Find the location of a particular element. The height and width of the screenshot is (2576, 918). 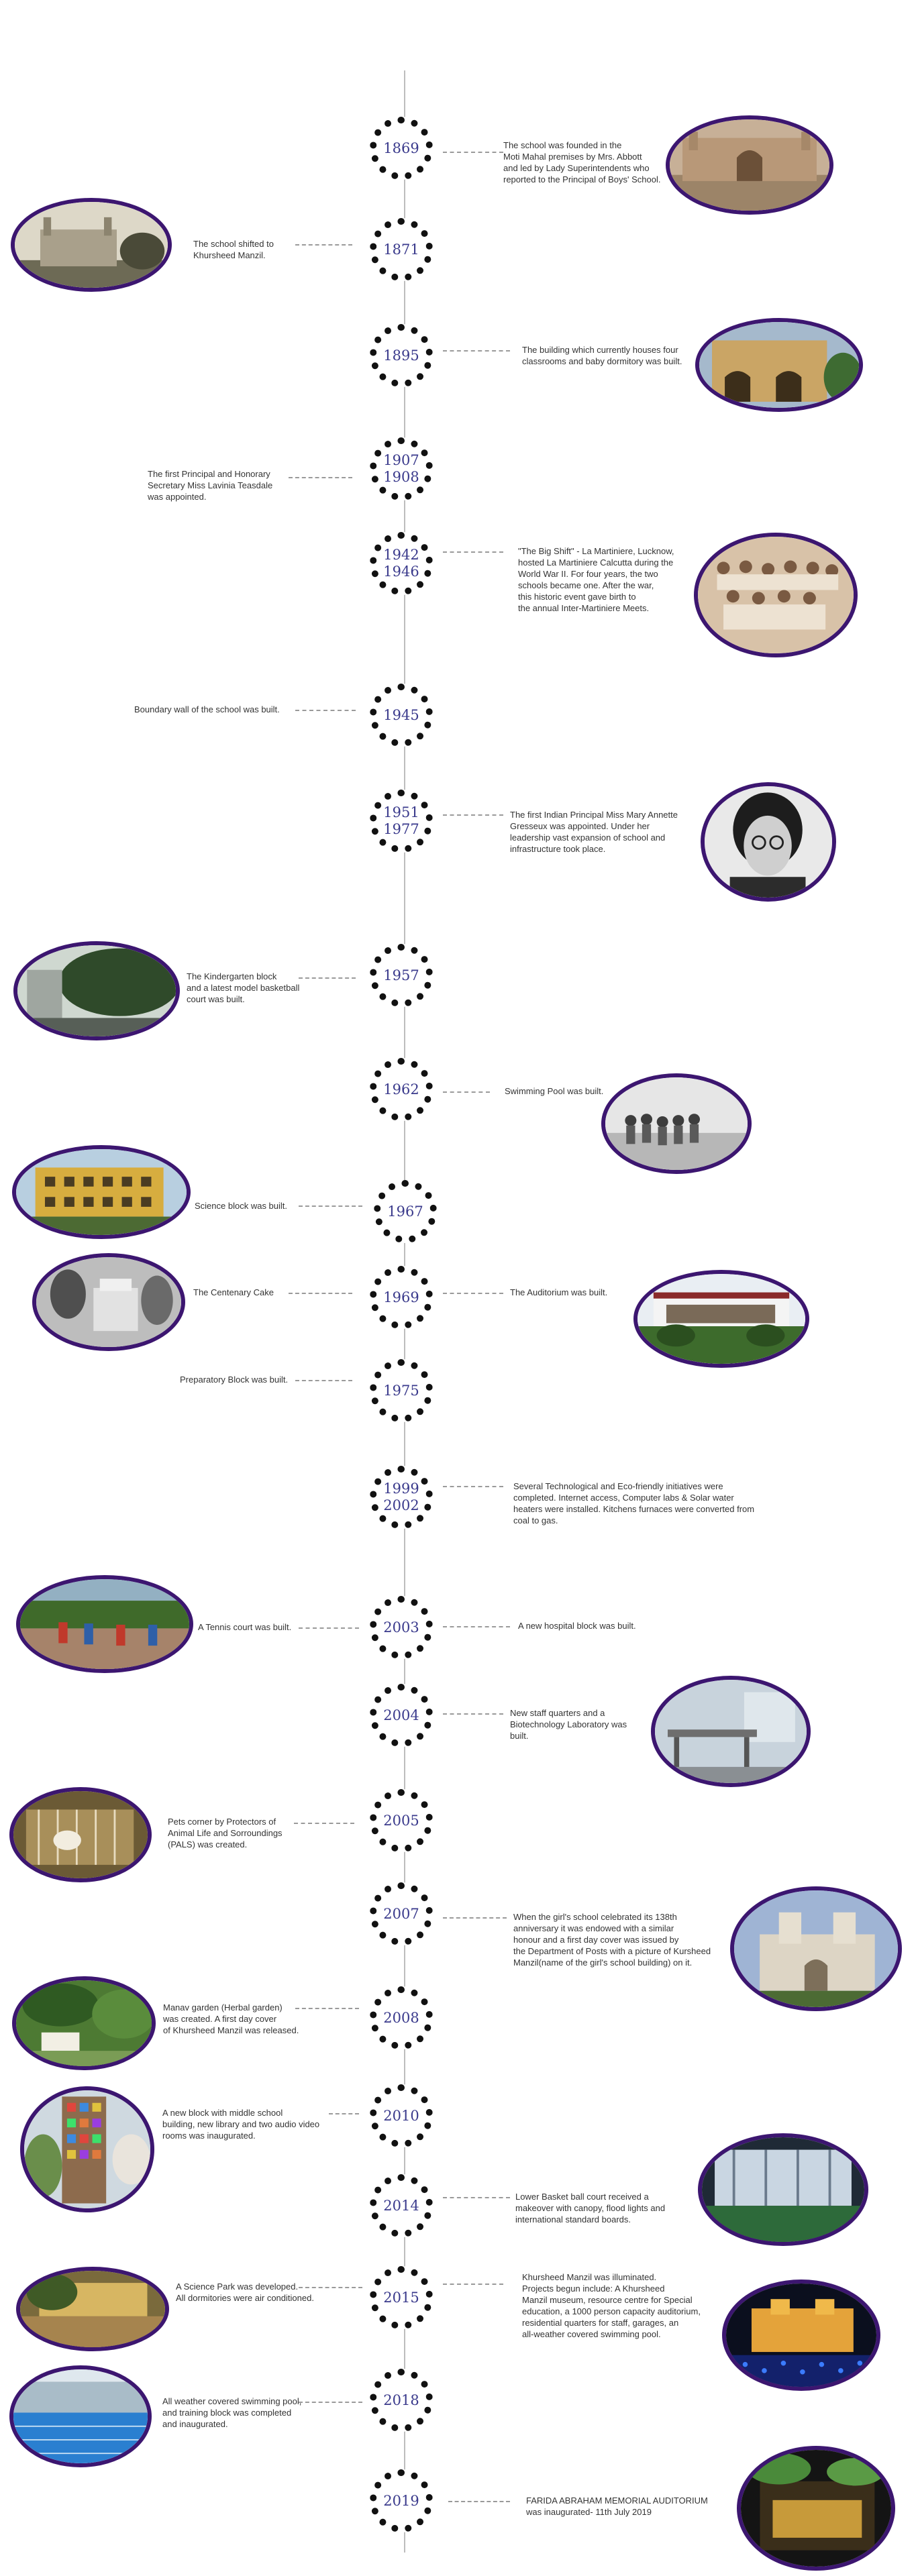

year-node-2007: 2007 is located at coordinates (401, 1913).